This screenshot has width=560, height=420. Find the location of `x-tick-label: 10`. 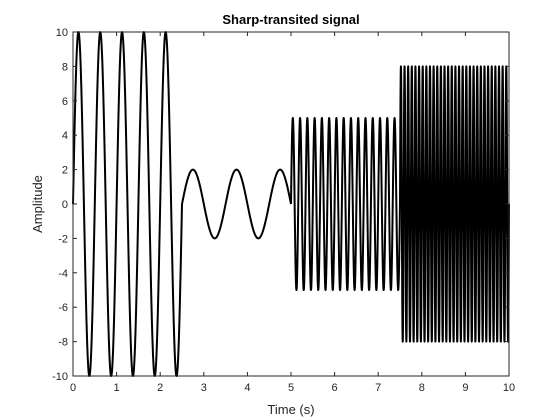

x-tick-label: 10 is located at coordinates (509, 388).